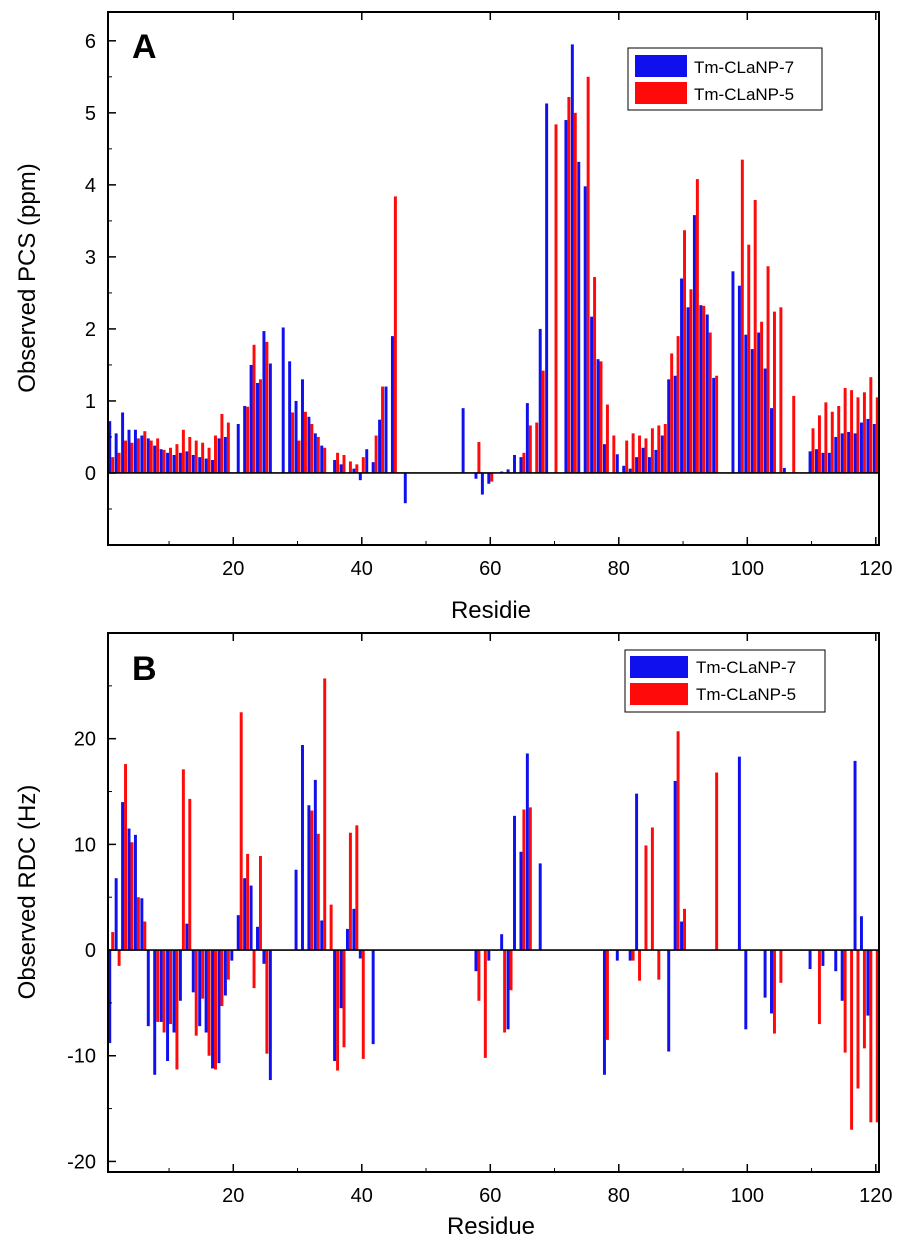  Describe the element at coordinates (85, 740) in the screenshot. I see `panel-b-y-tick-label-20: 20` at that location.